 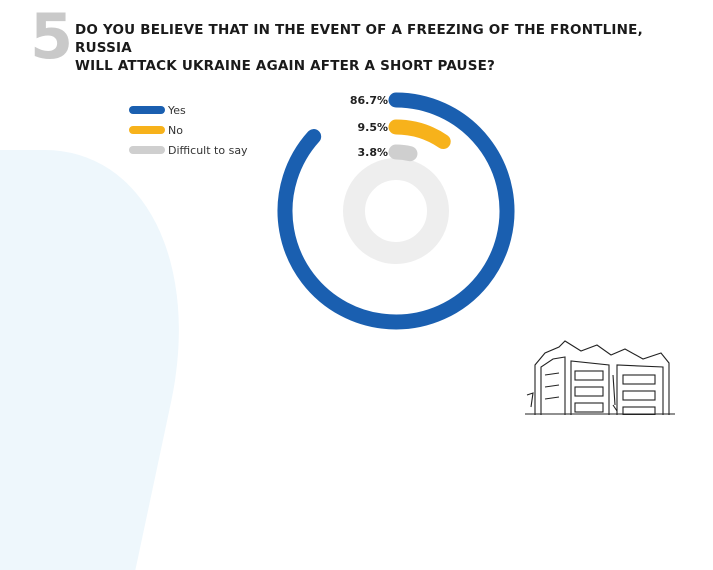 I want to click on legend-label-yes: Yes, so click(x=177, y=110).